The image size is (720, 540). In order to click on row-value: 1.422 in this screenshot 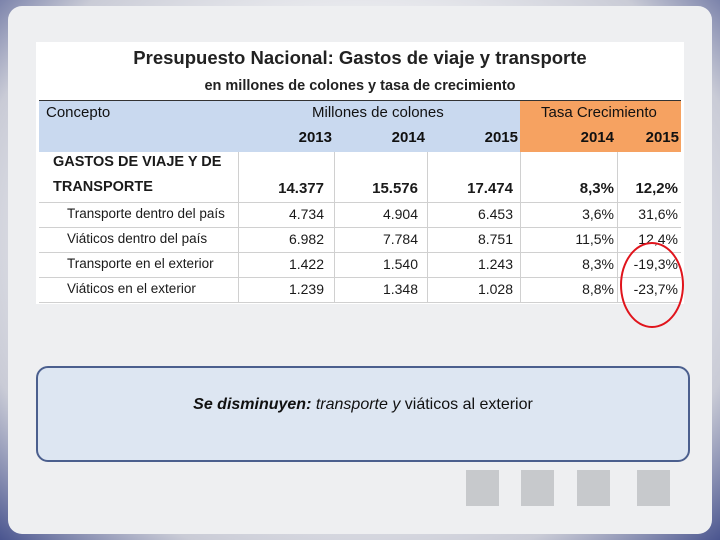, I will do `click(306, 264)`.